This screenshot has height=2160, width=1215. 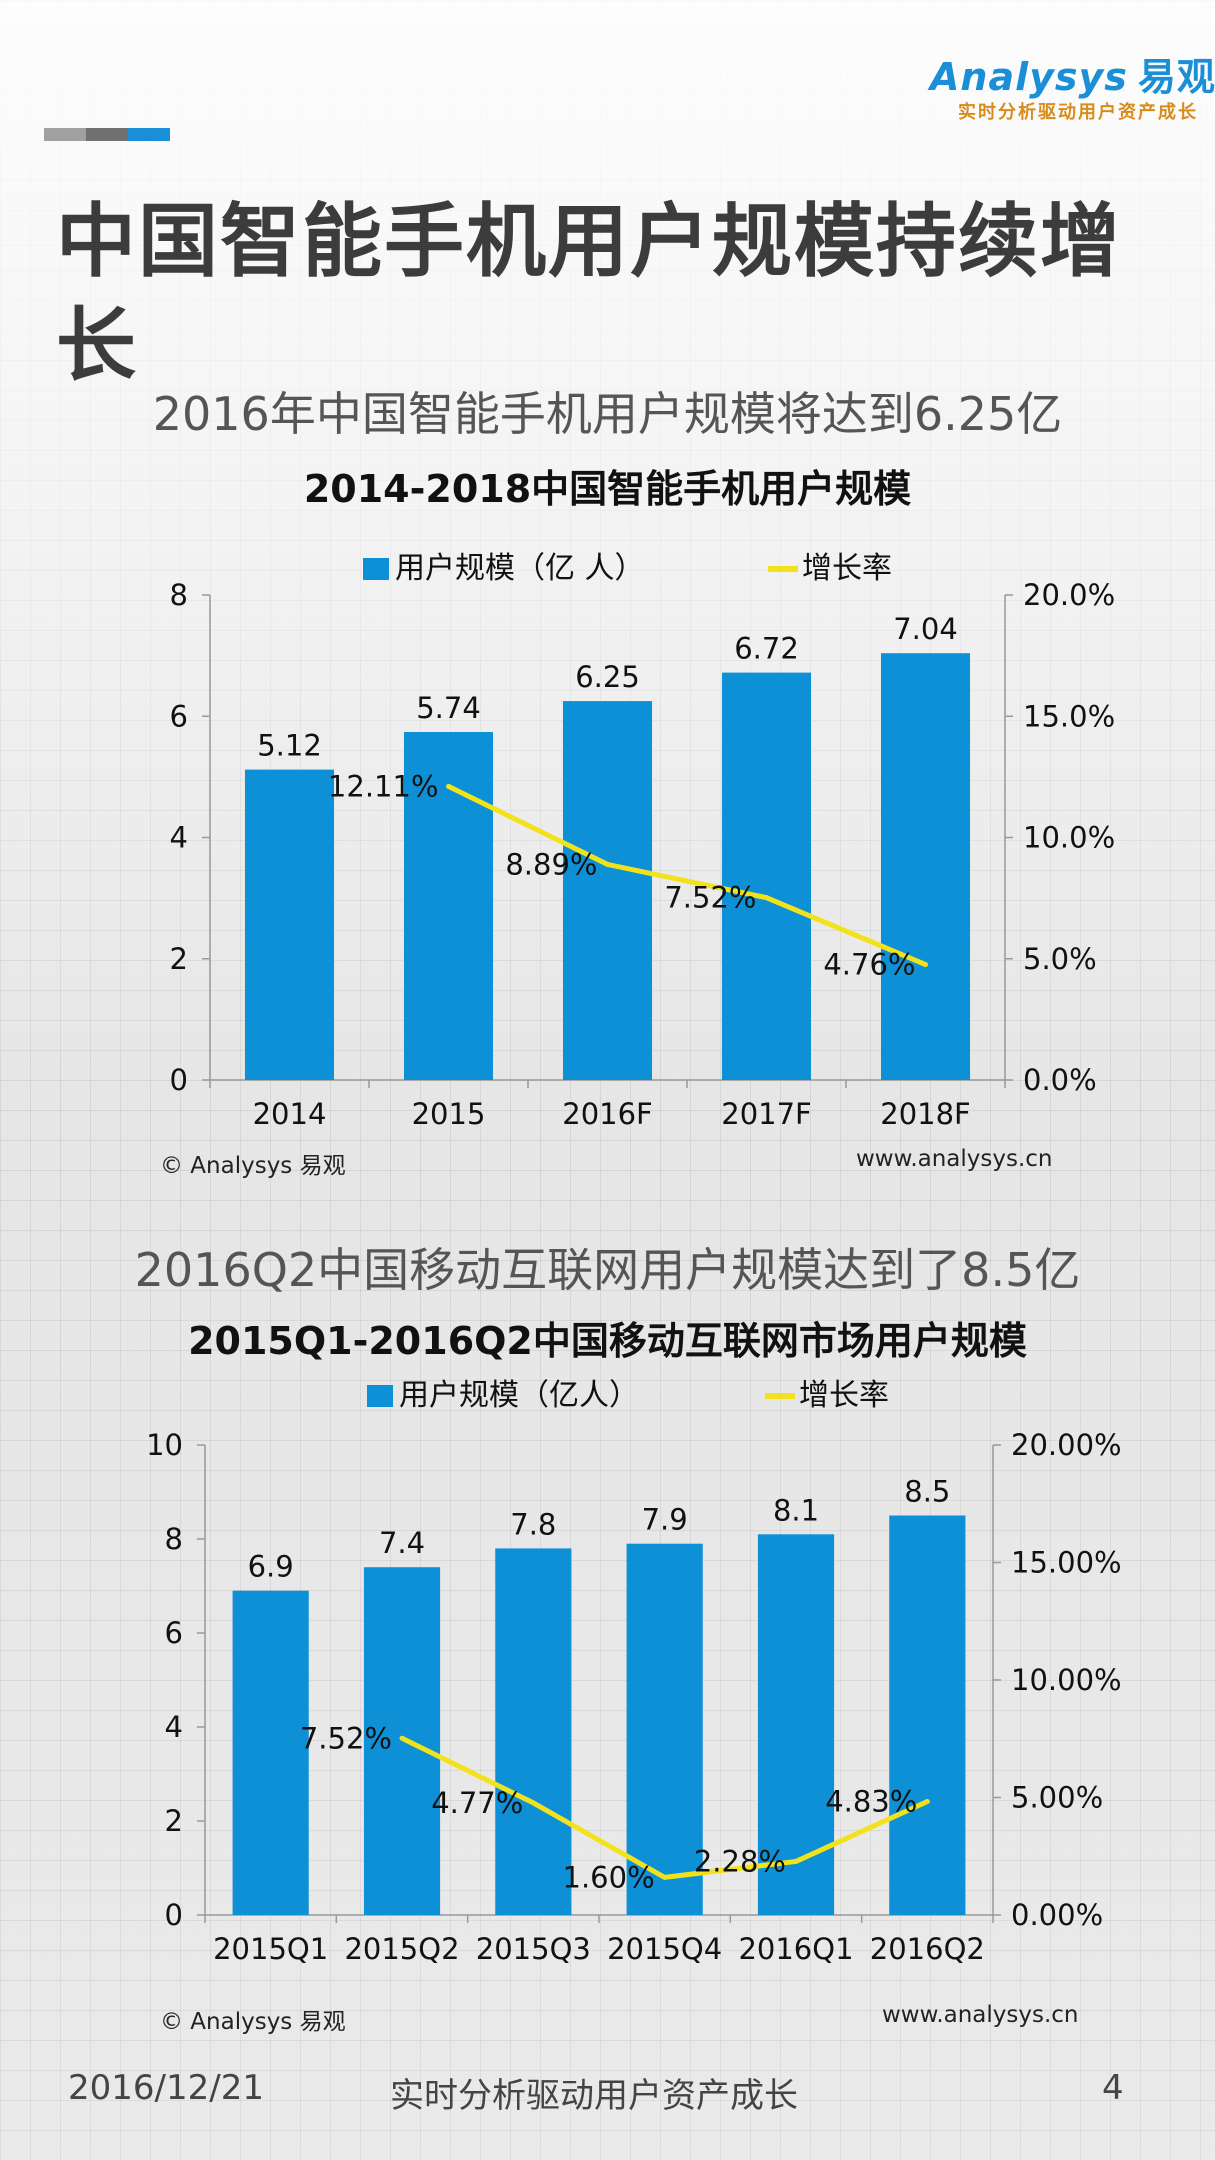 What do you see at coordinates (401, 1949) in the screenshot?
I see `x-tick-label: 2015Q2` at bounding box center [401, 1949].